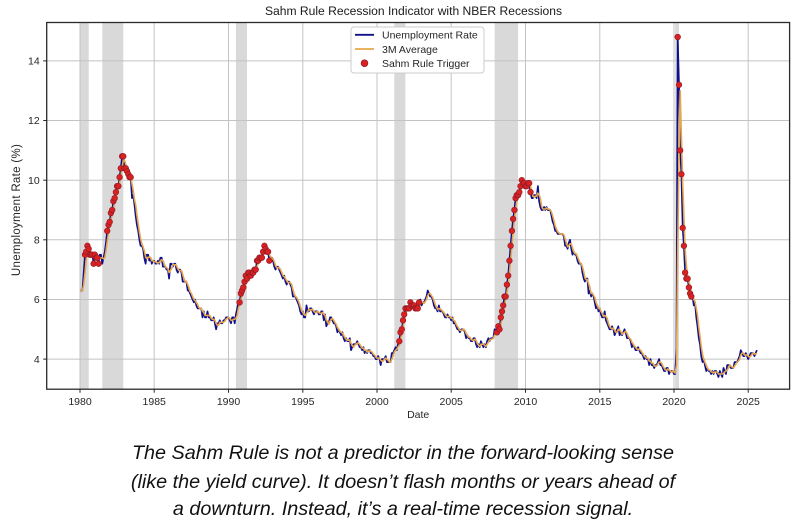  Describe the element at coordinates (418, 415) in the screenshot. I see `svg-text: Date` at that location.